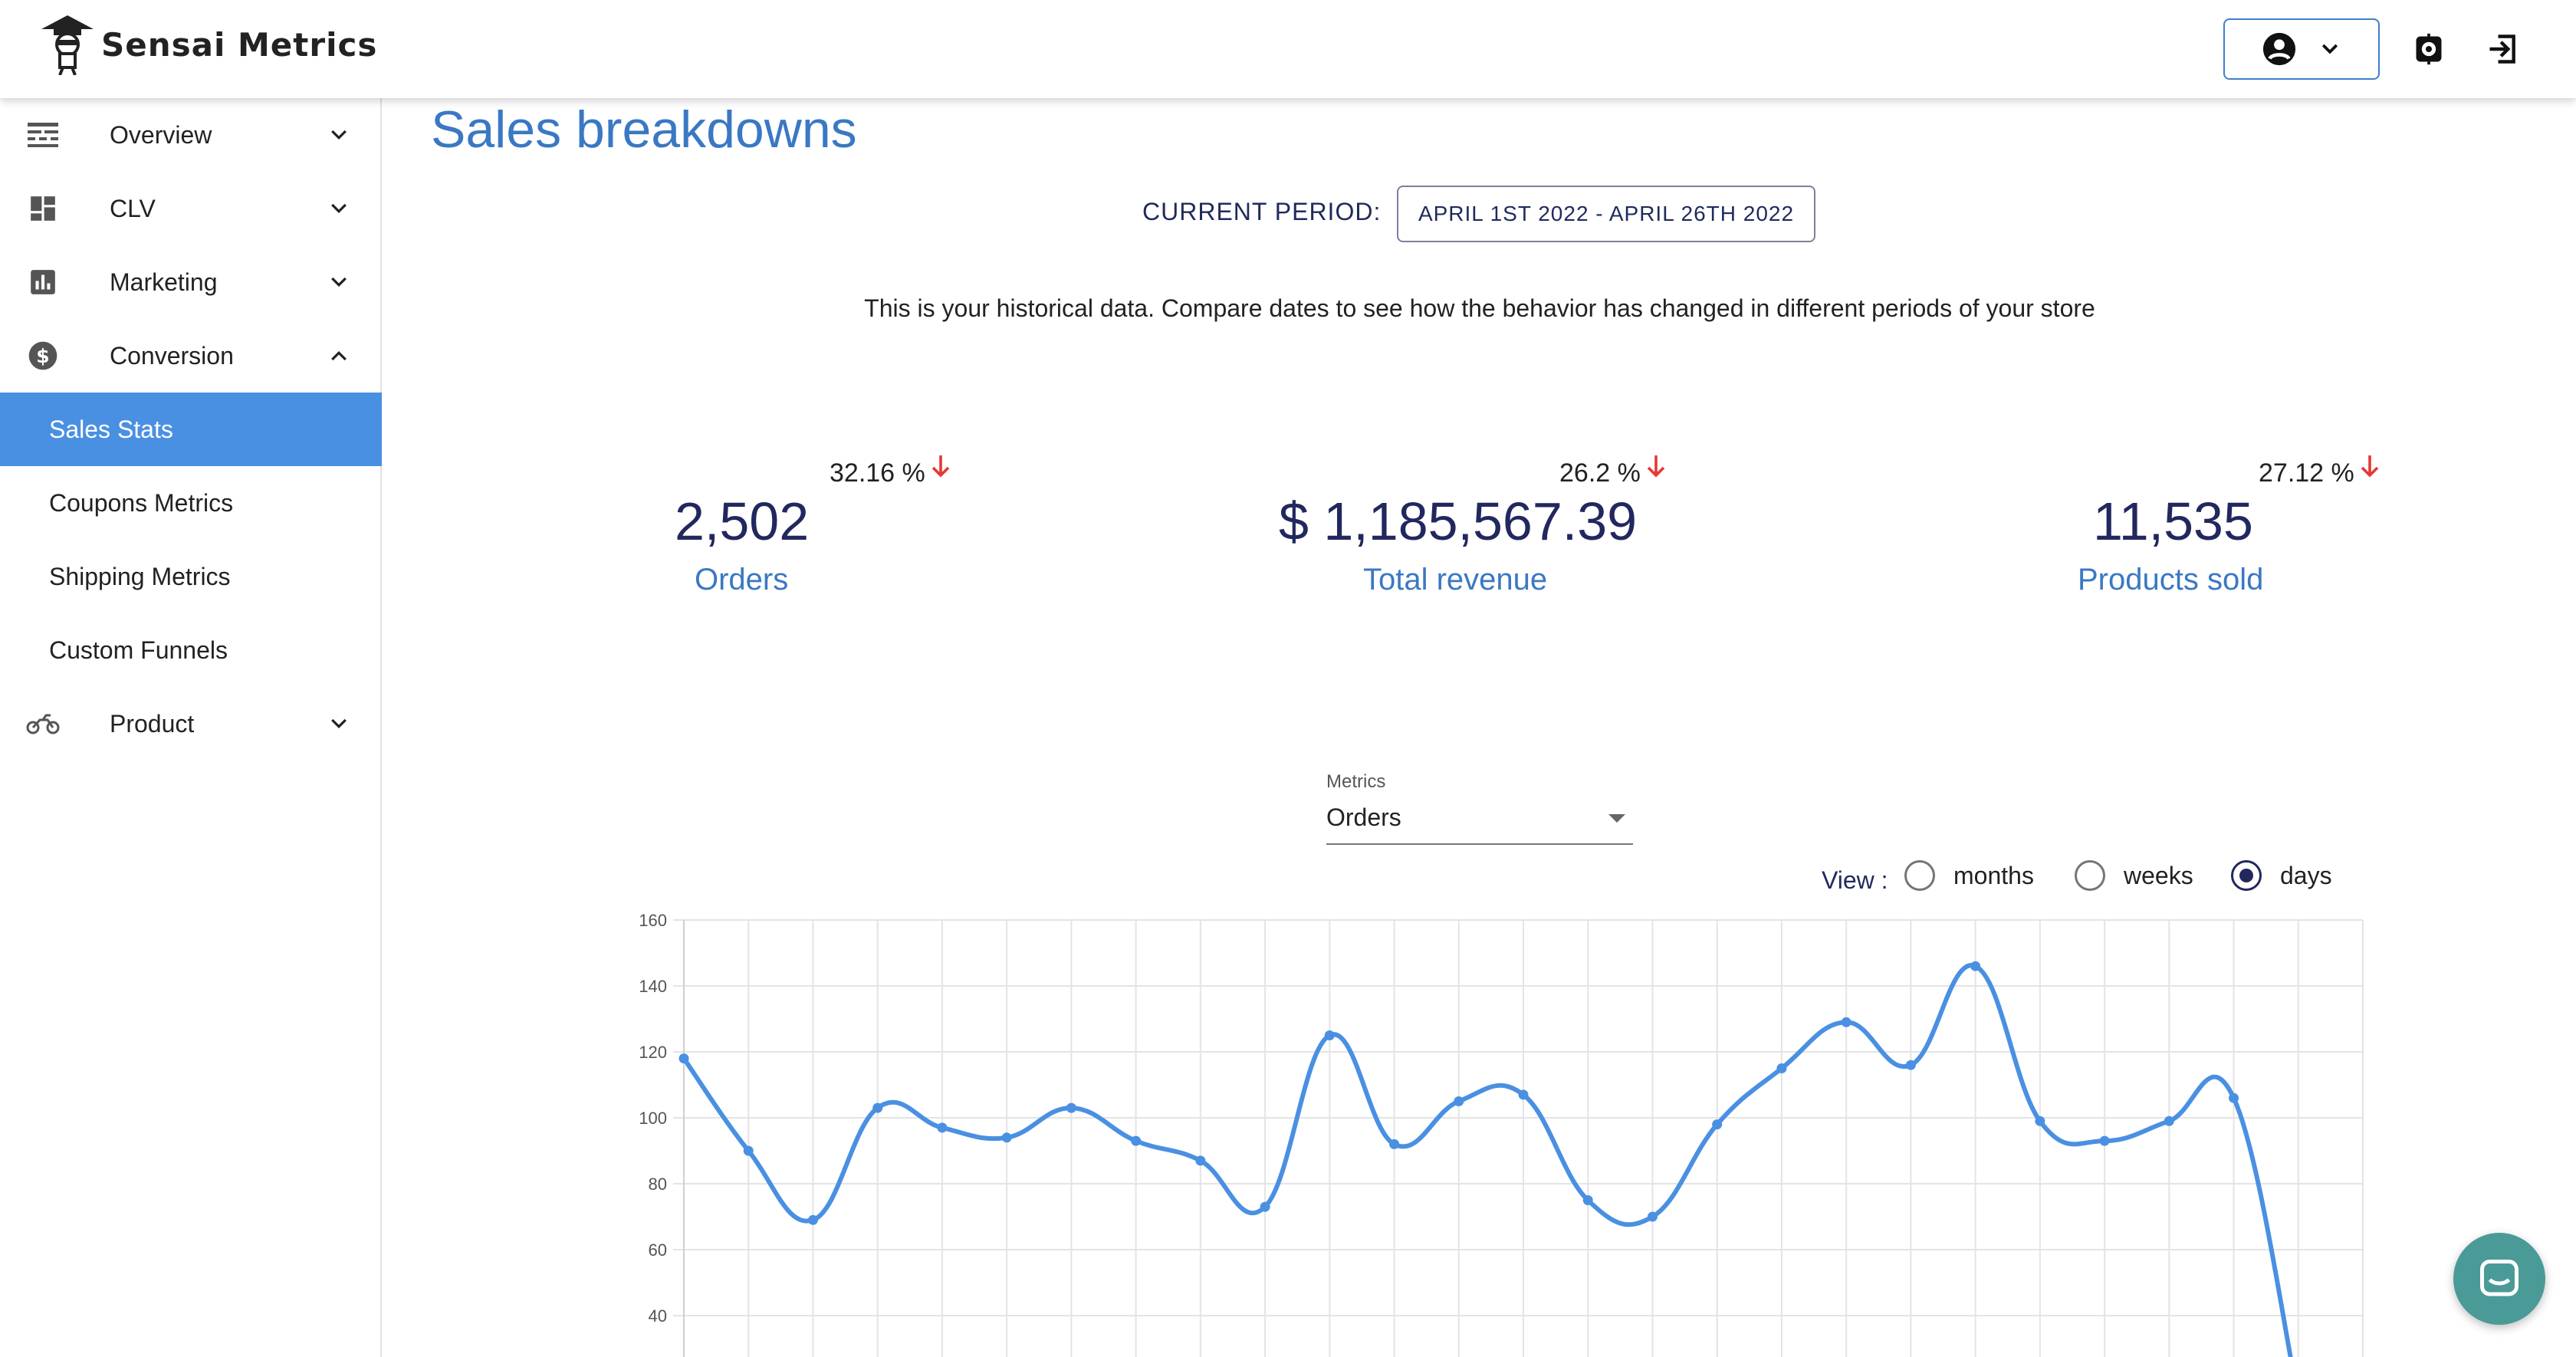 The image size is (2576, 1357). Describe the element at coordinates (164, 282) in the screenshot. I see `sidebar-item-label: Marketing` at that location.